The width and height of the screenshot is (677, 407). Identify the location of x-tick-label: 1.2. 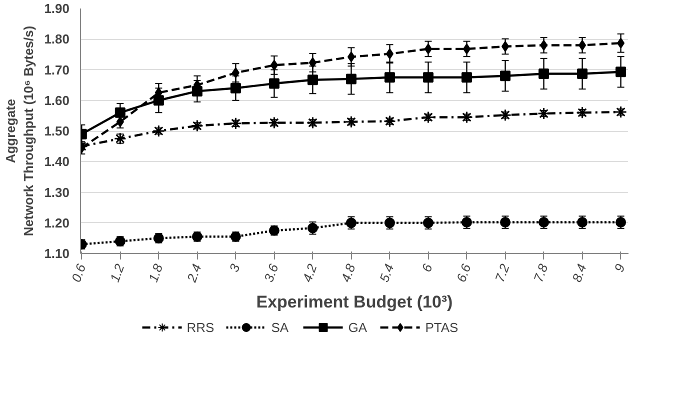
(117, 272).